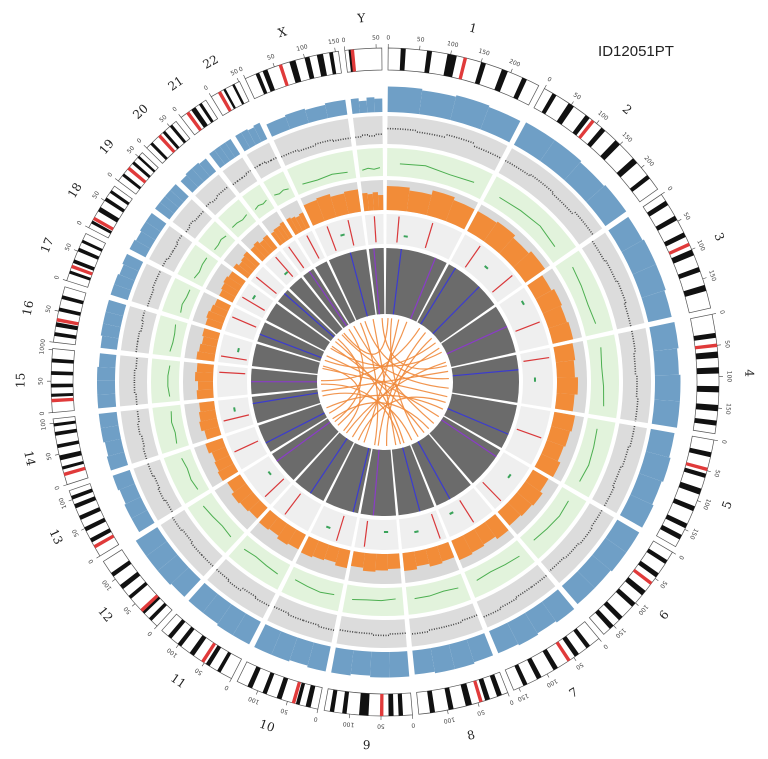 The image size is (768, 759). What do you see at coordinates (687, 216) in the screenshot?
I see `tick-label: 50` at bounding box center [687, 216].